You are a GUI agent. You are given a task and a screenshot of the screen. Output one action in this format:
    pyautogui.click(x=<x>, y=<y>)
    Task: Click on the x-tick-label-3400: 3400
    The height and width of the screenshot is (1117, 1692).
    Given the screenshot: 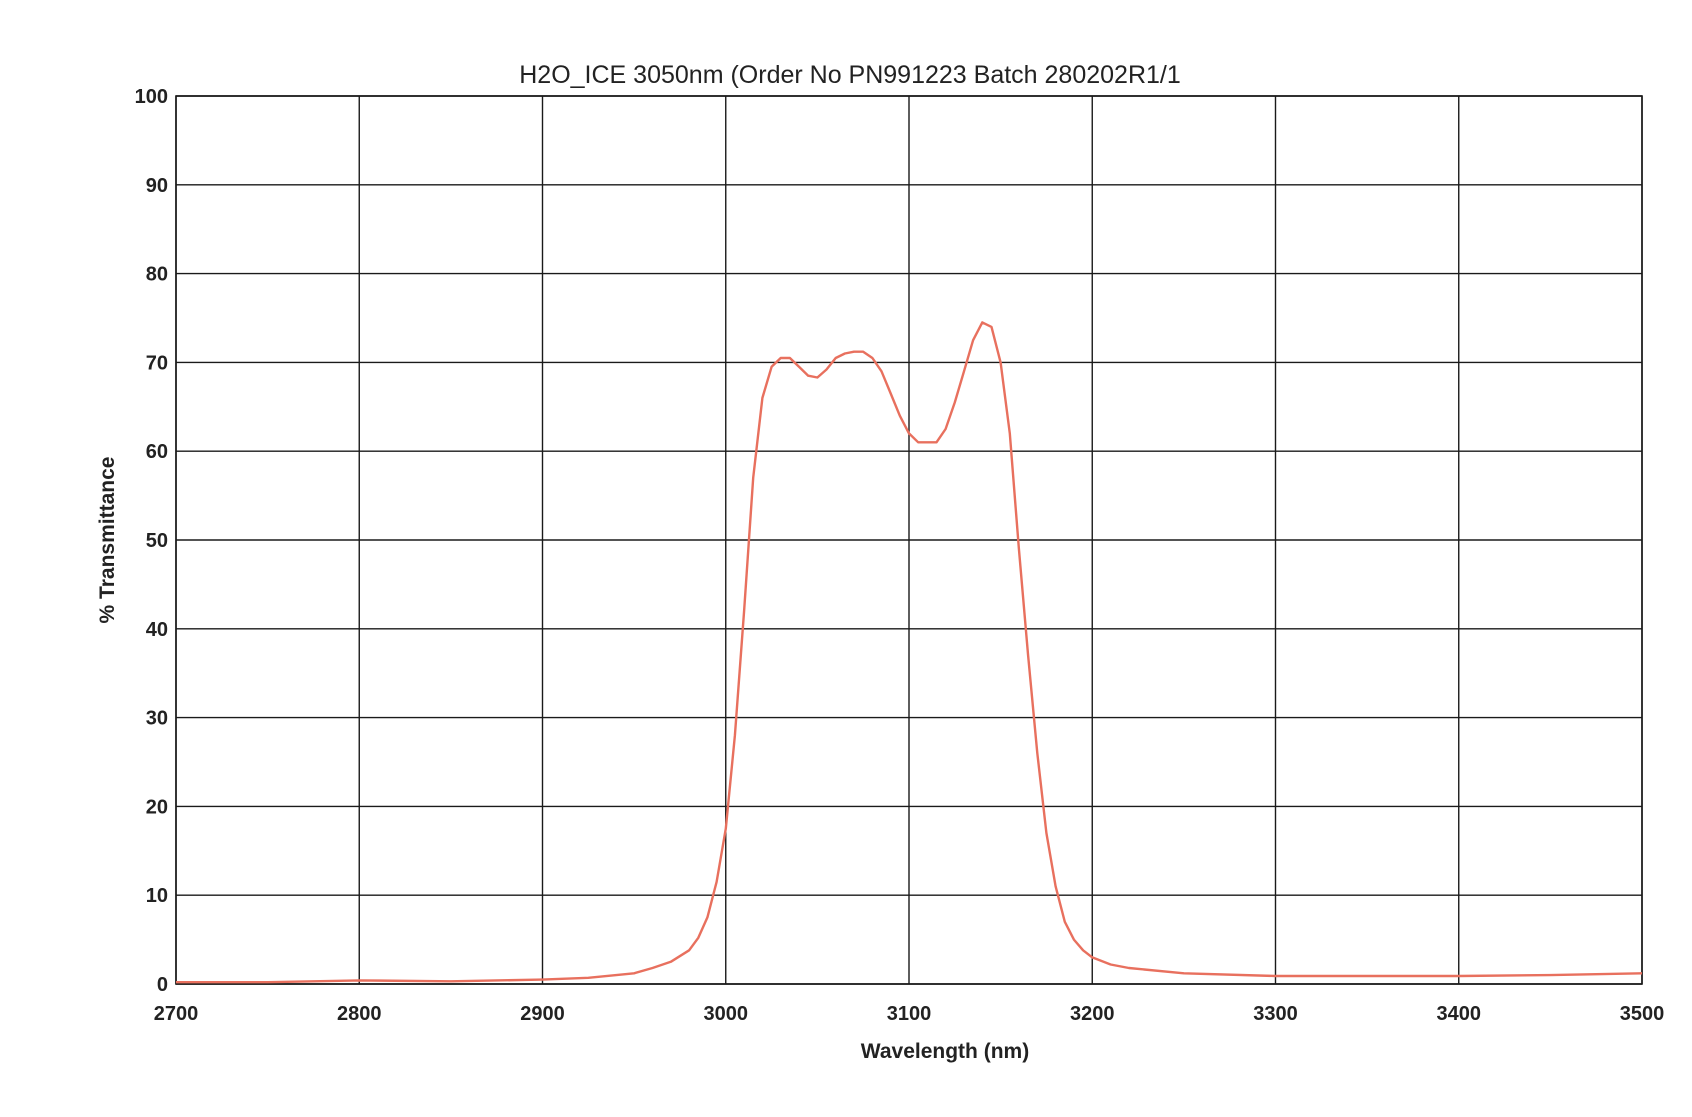 What is the action you would take?
    pyautogui.click(x=1459, y=1014)
    